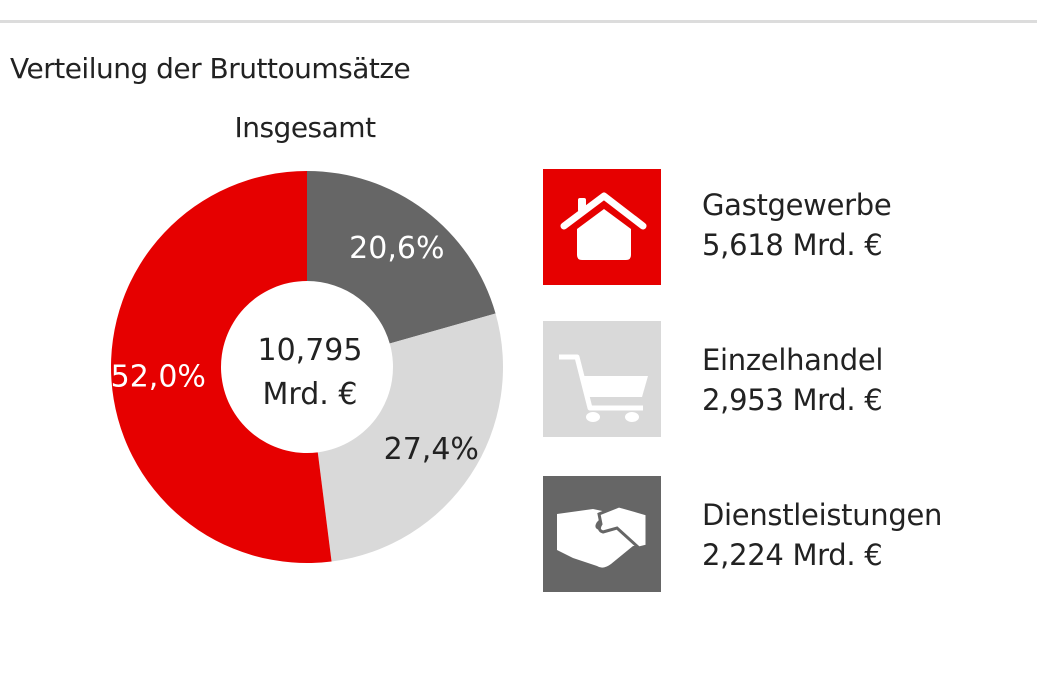 Image resolution: width=1037 pixels, height=691 pixels. I want to click on handshake-icon, so click(603, 536).